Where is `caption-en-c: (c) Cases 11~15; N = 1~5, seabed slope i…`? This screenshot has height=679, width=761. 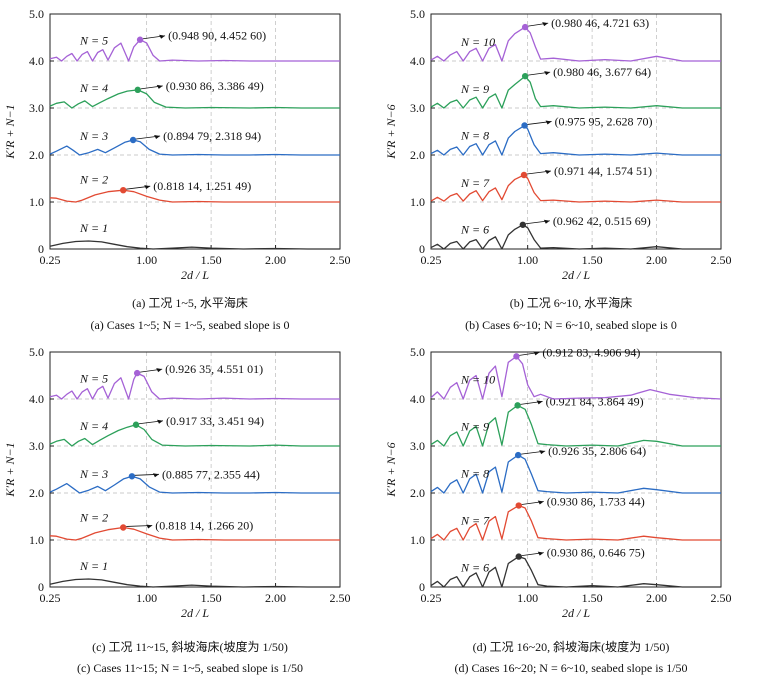 caption-en-c: (c) Cases 11~15; N = 1~5, seabed slope i… is located at coordinates (190, 668).